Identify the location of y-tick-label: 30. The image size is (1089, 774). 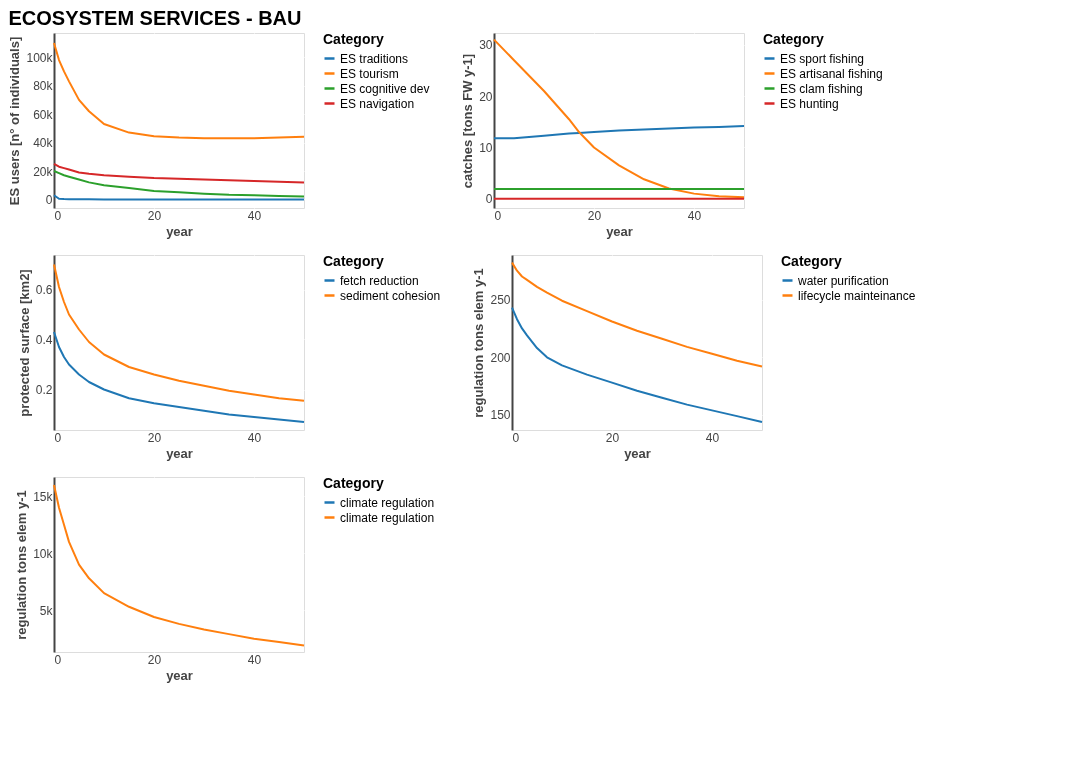
(486, 45).